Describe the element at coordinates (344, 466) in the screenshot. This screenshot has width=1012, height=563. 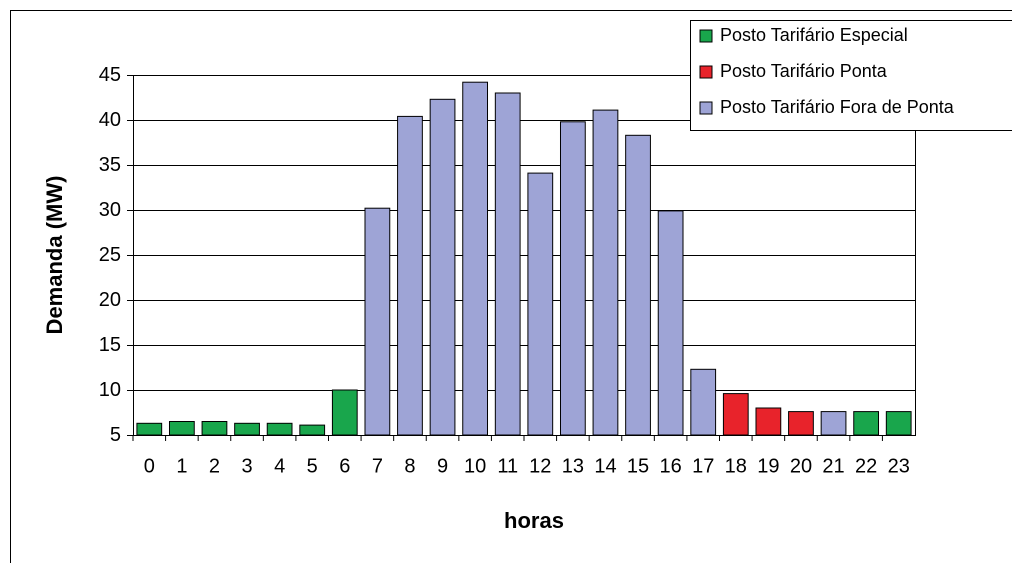
I see `x-tick-label: 6` at that location.